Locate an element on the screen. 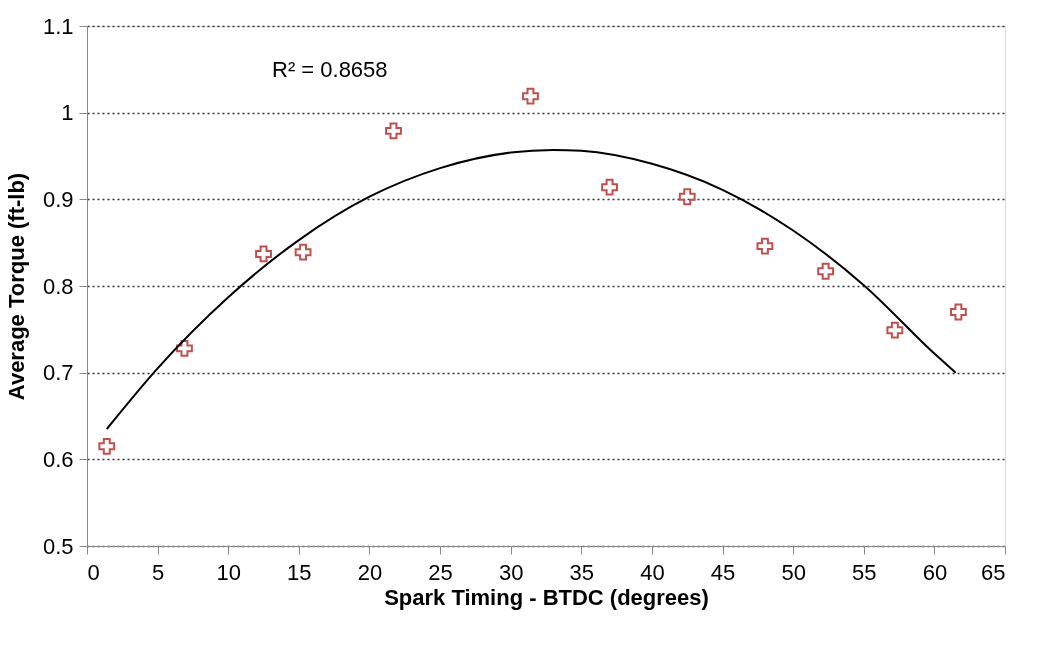 Image resolution: width=1064 pixels, height=648 pixels. x-tick-label: 35 is located at coordinates (582, 572).